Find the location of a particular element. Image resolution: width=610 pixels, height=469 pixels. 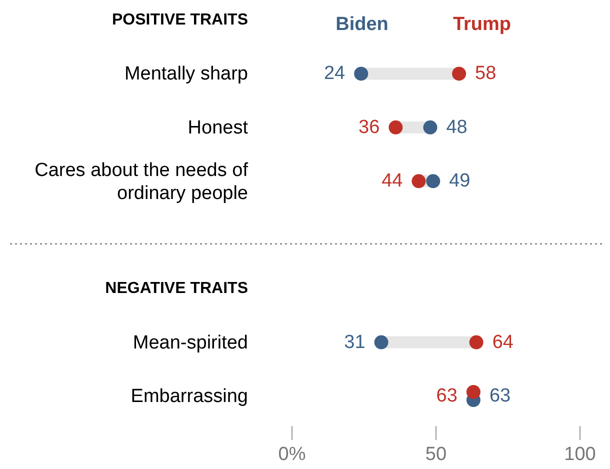

text: NEGATIVE TRAITS is located at coordinates (176, 289).